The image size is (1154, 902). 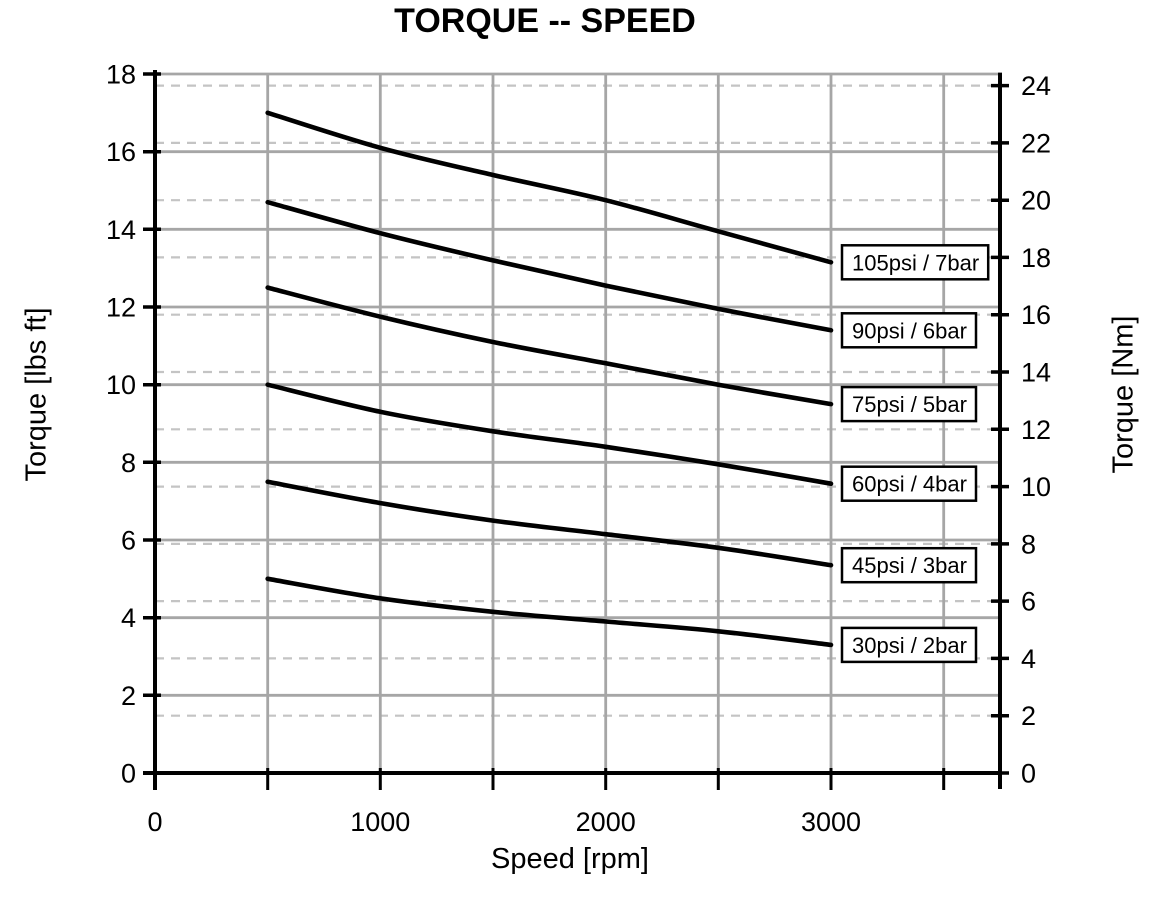 I want to click on series-label-text-75psi-5bar: 75psi / 5bar, so click(x=909, y=404).